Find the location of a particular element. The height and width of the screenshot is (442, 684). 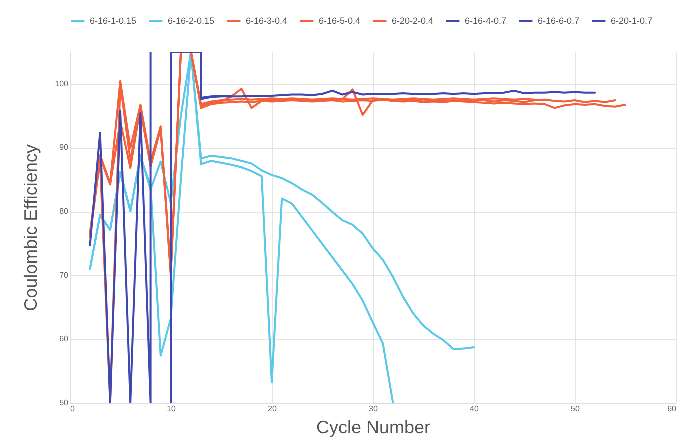

x-tick-label: 30 is located at coordinates (373, 409).